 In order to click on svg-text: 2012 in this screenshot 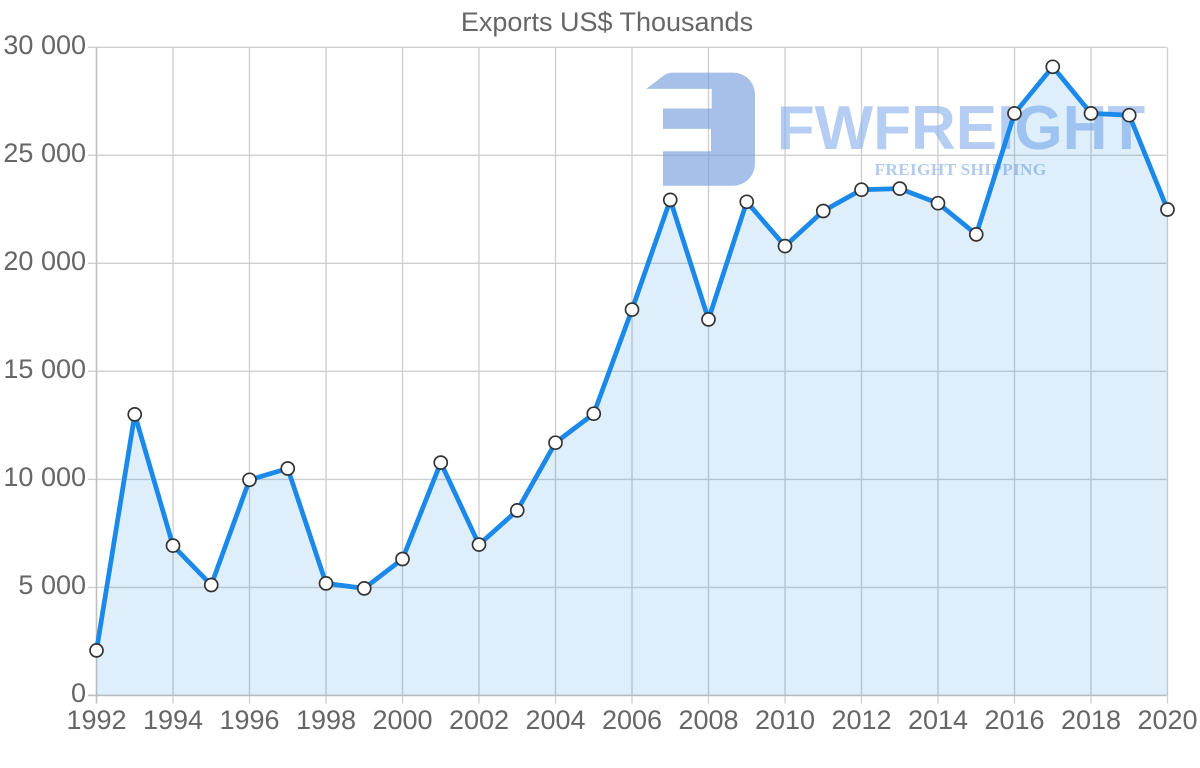, I will do `click(861, 720)`.